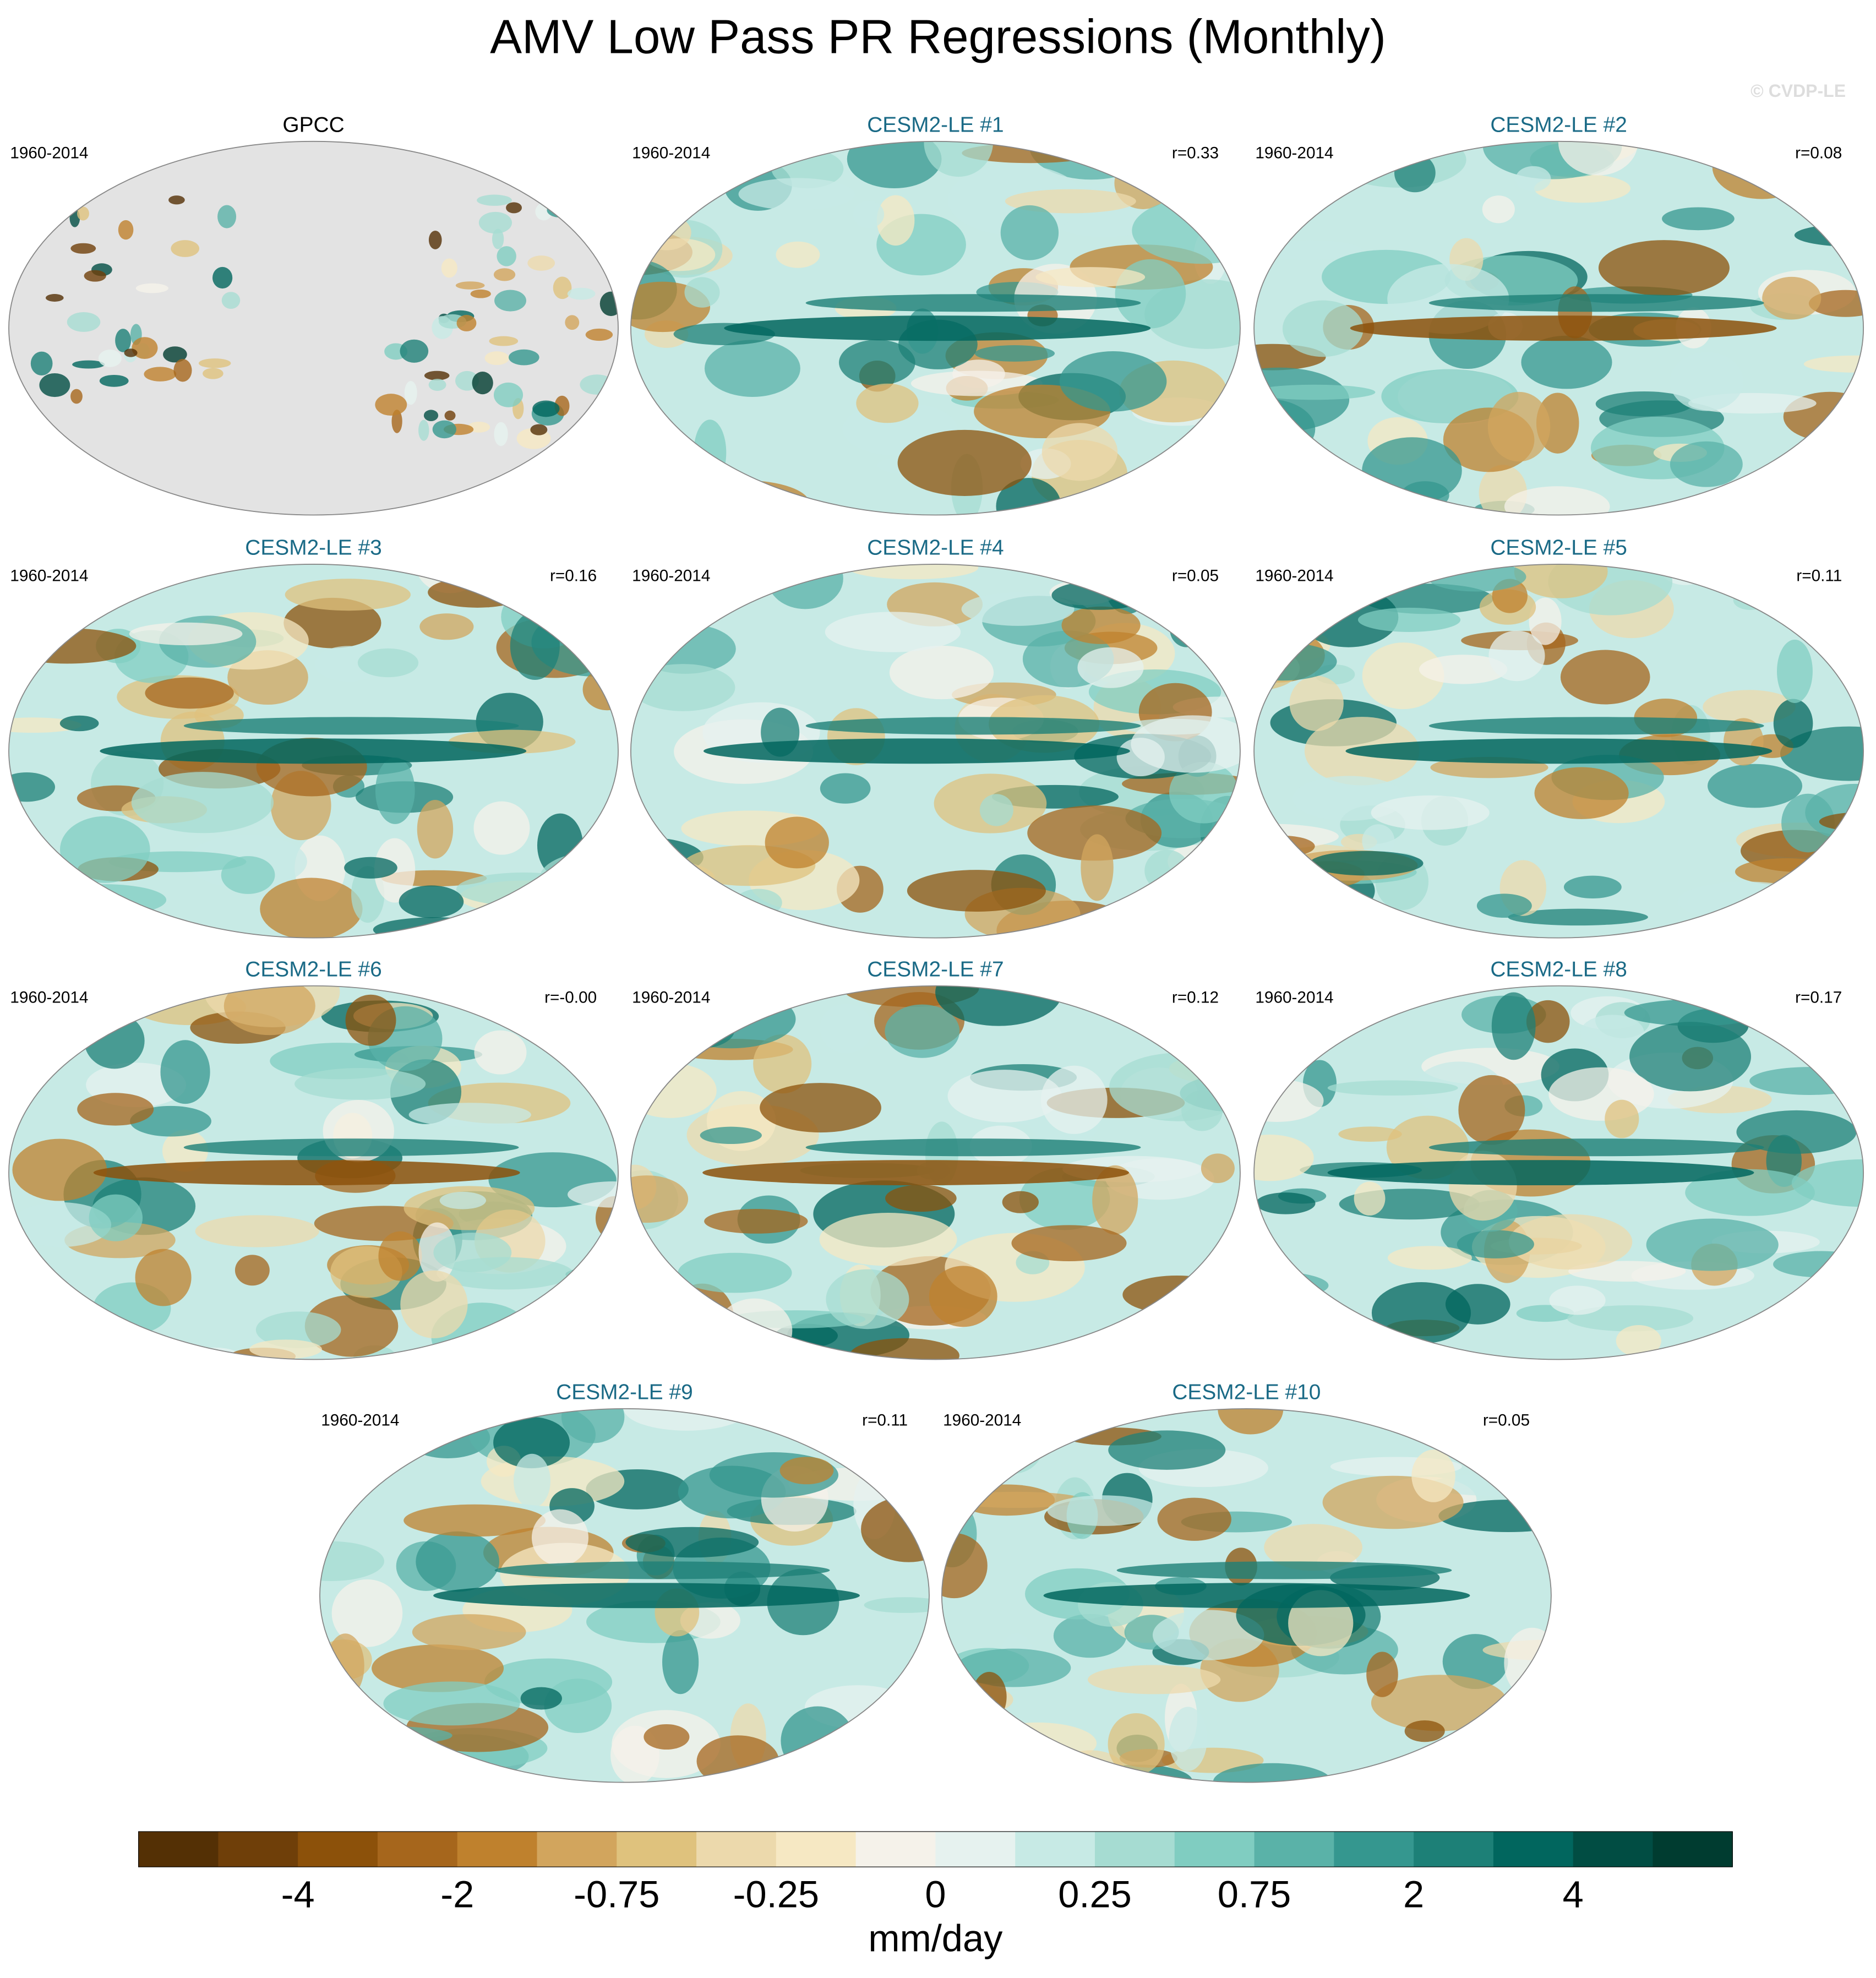 The height and width of the screenshot is (1978, 1876). I want to click on panel-correlation: r=0.11, so click(1819, 576).